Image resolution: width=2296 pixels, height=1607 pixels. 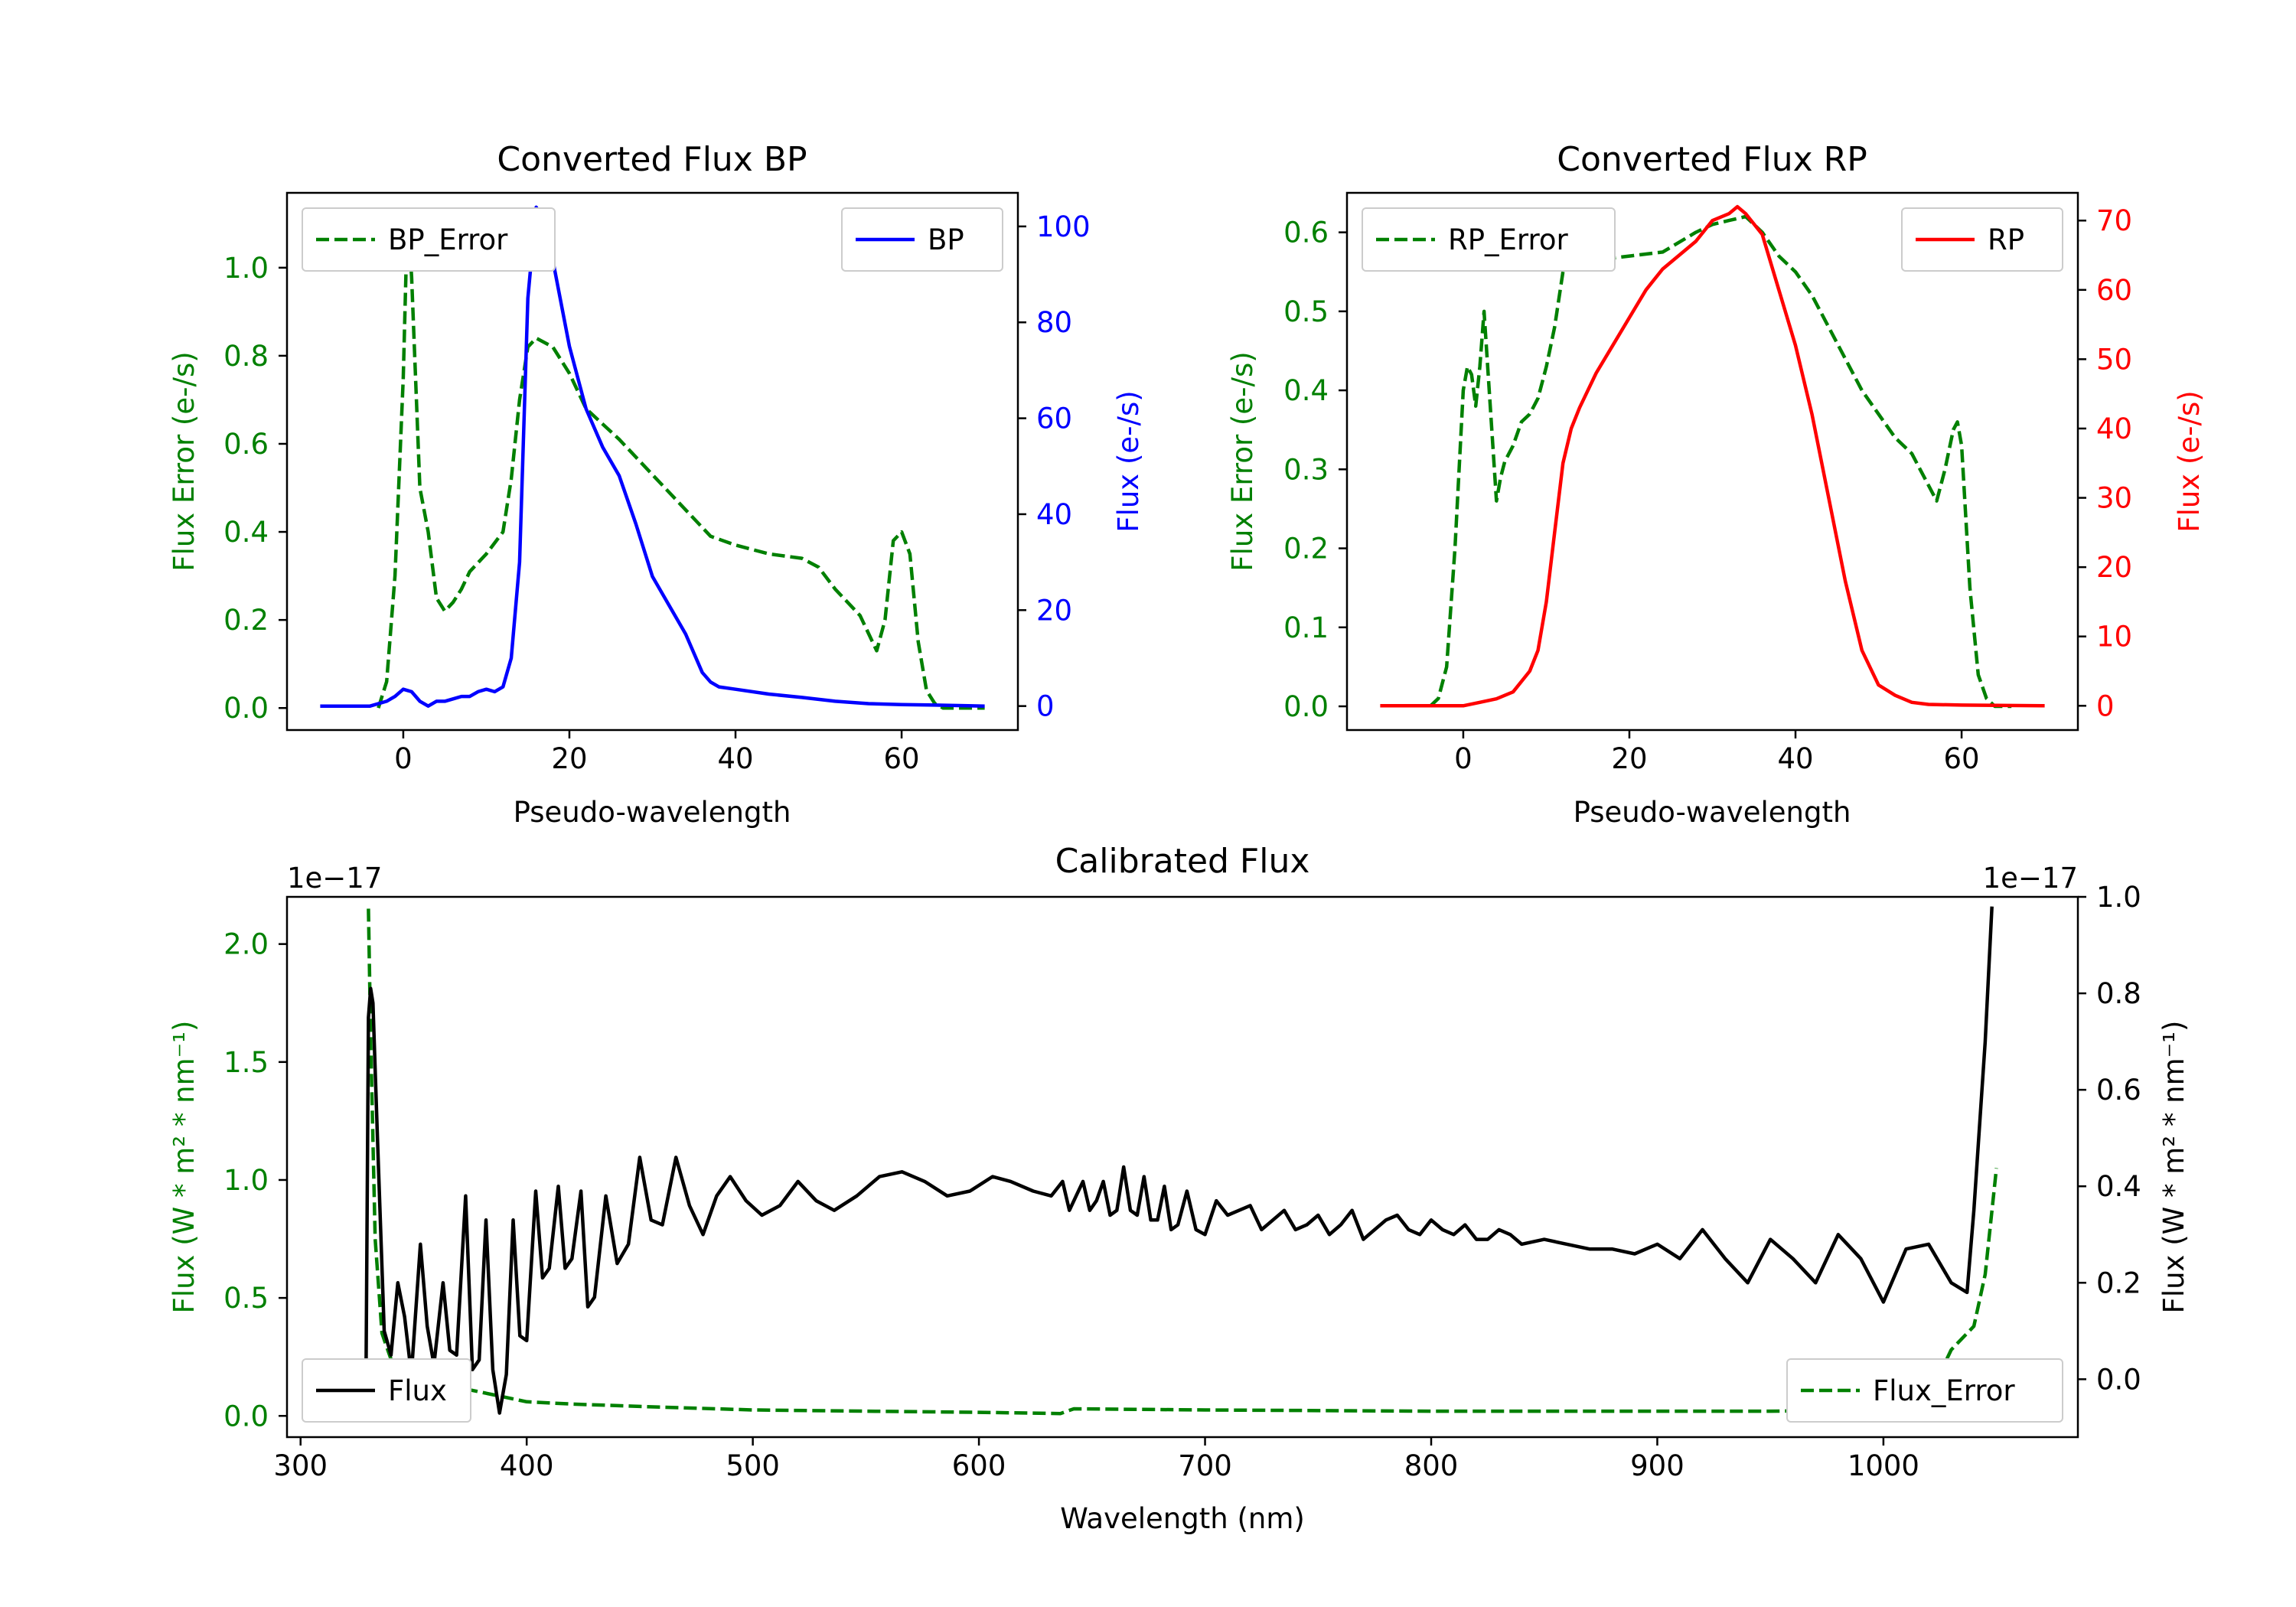 I want to click on xlabel-calibrated: Wavelength (nm), so click(x=1182, y=1518).